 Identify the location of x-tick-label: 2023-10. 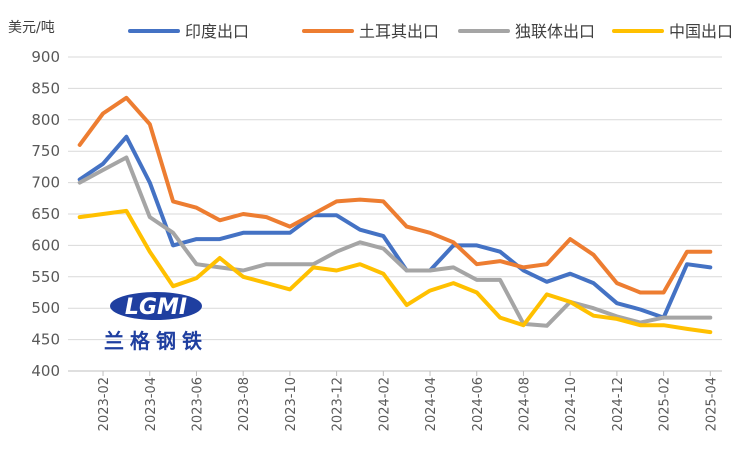
(291, 404).